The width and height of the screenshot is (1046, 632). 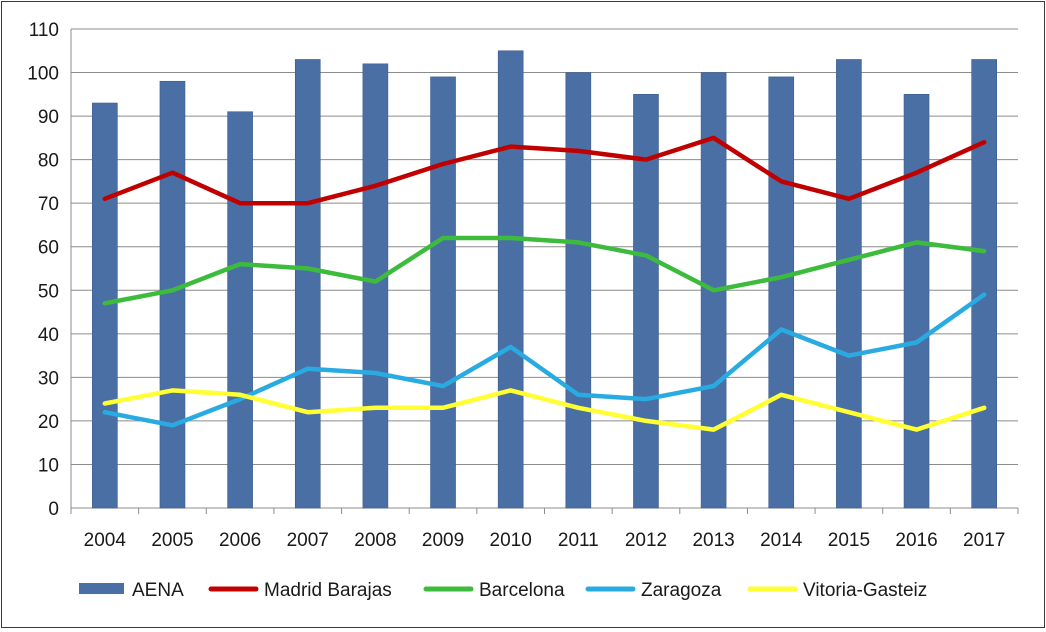 I want to click on legend-label-madrid-barajas: Madrid Barajas, so click(x=328, y=590).